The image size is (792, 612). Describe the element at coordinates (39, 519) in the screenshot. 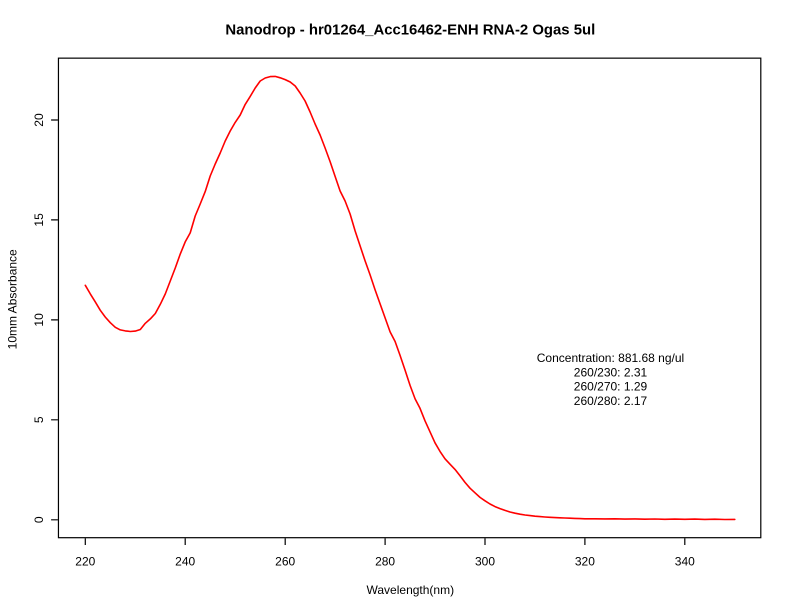

I see `svg-text: 0` at that location.